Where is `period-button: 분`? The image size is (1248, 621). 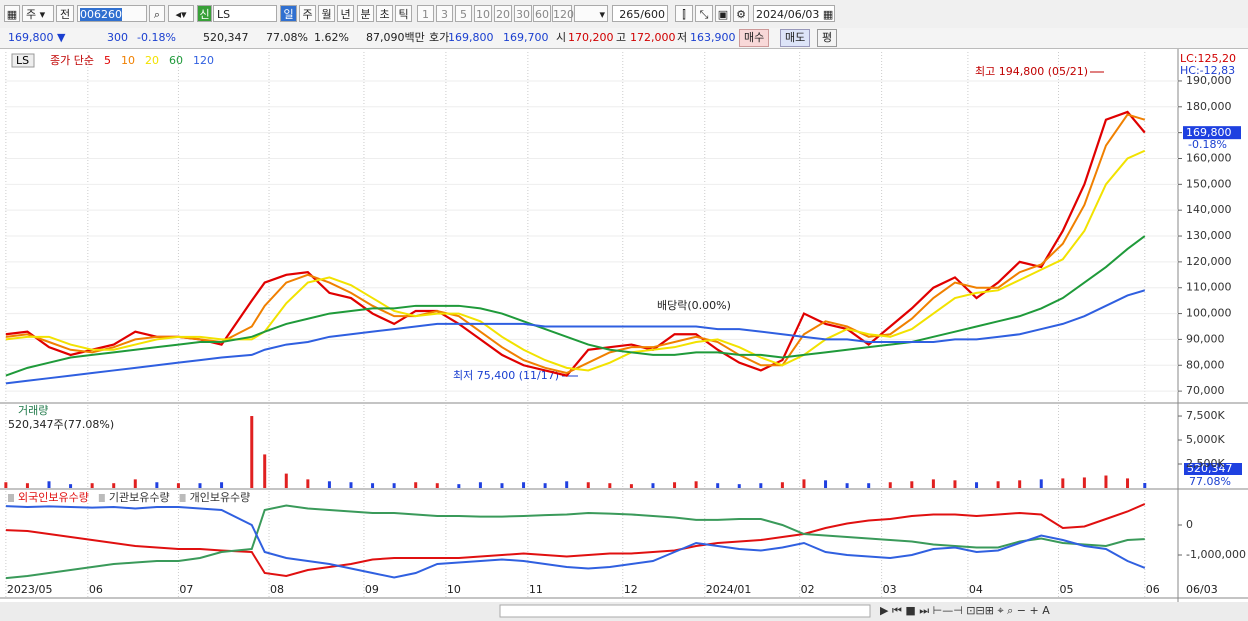
period-button: 분 is located at coordinates (365, 13).